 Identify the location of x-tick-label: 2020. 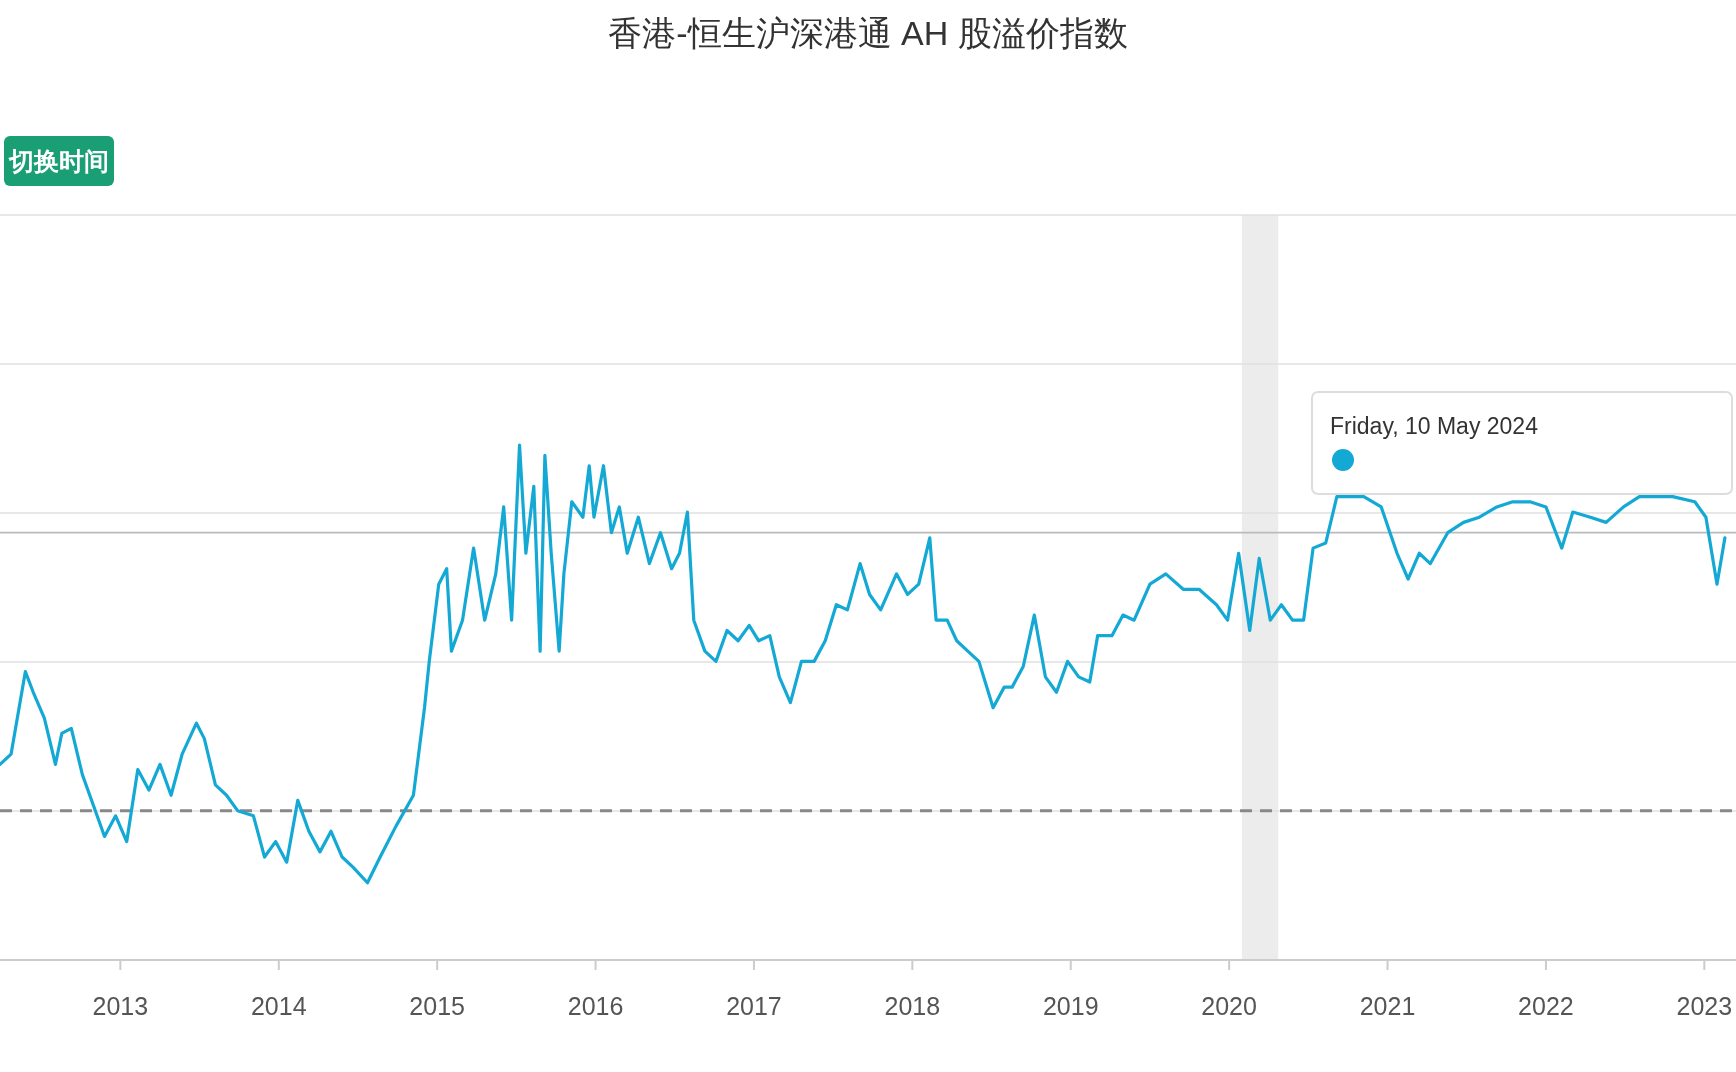
(1229, 1006).